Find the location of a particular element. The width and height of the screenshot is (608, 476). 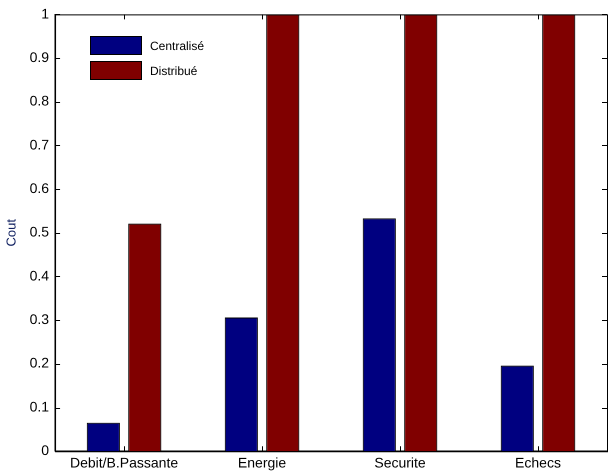

y-tick-label: 1 is located at coordinates (45, 13).